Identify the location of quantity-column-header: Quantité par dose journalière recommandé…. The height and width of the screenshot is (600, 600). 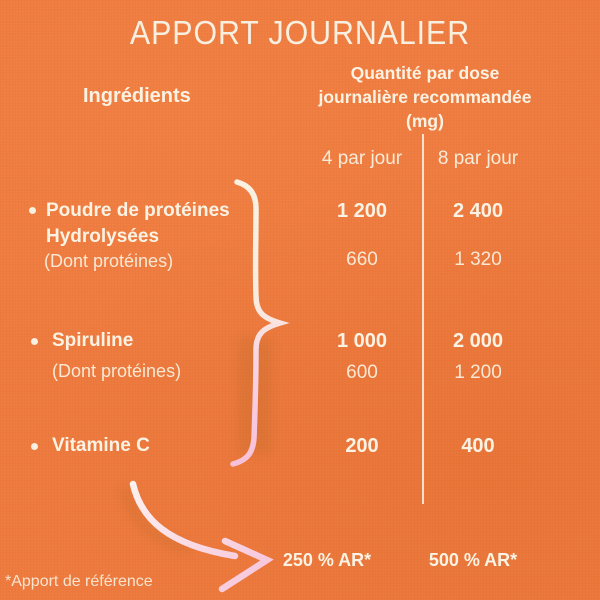
(425, 97).